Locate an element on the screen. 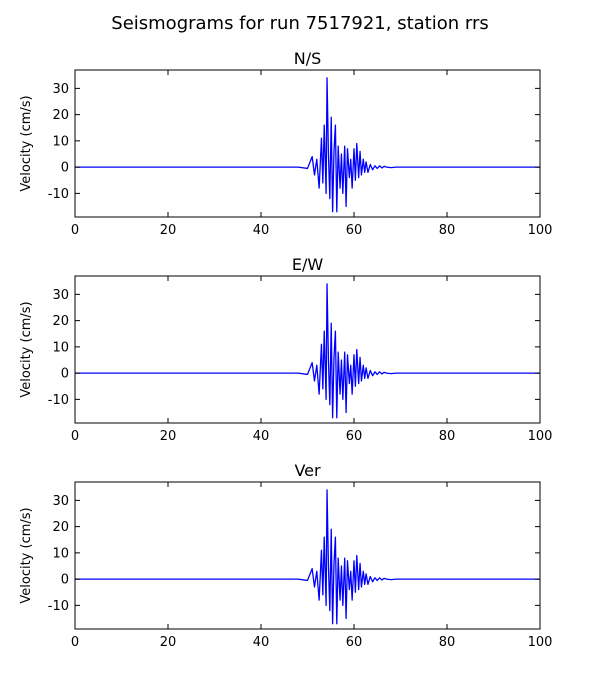 The height and width of the screenshot is (700, 600). panel-title: E/W is located at coordinates (308, 264).